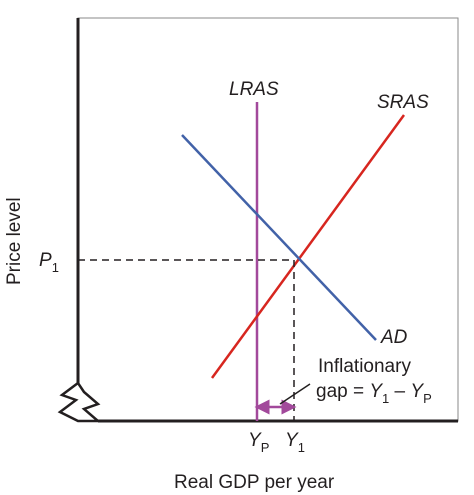 The image size is (474, 495). Describe the element at coordinates (49, 262) in the screenshot. I see `p1-label: P1` at that location.